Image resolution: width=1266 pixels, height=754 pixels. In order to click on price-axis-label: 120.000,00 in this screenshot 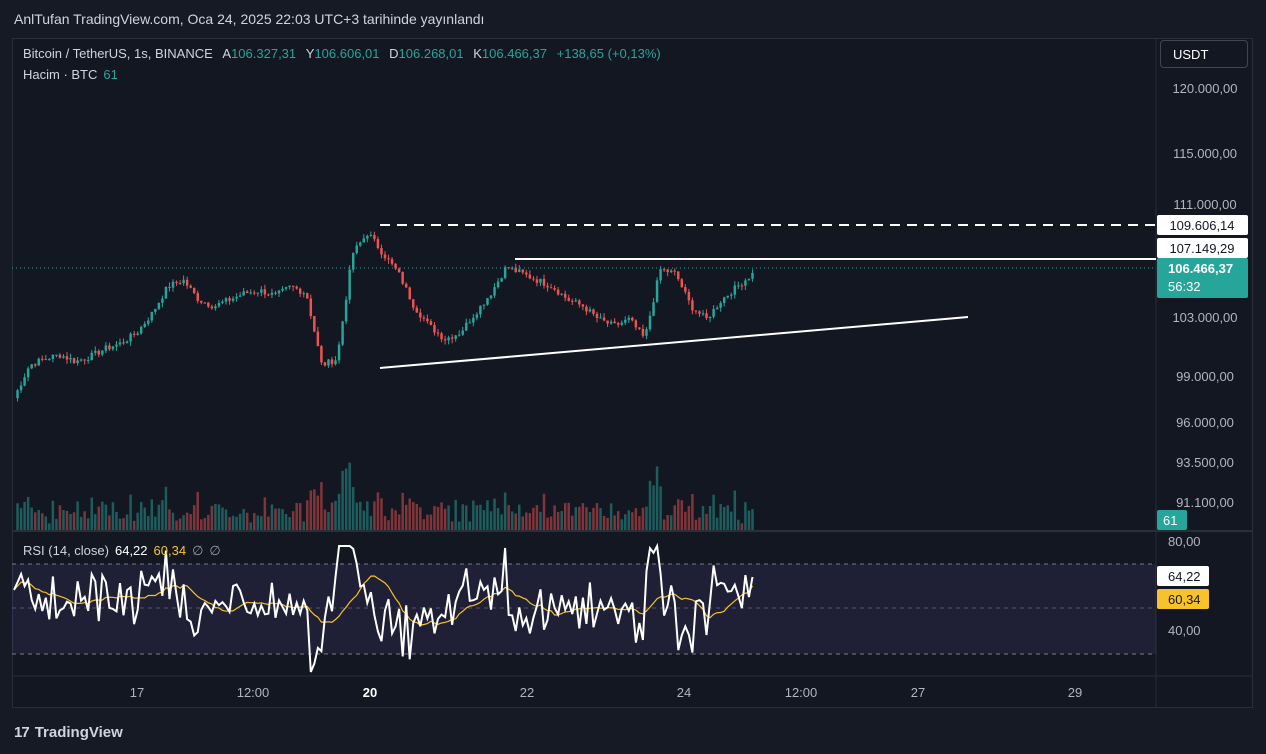, I will do `click(1204, 88)`.